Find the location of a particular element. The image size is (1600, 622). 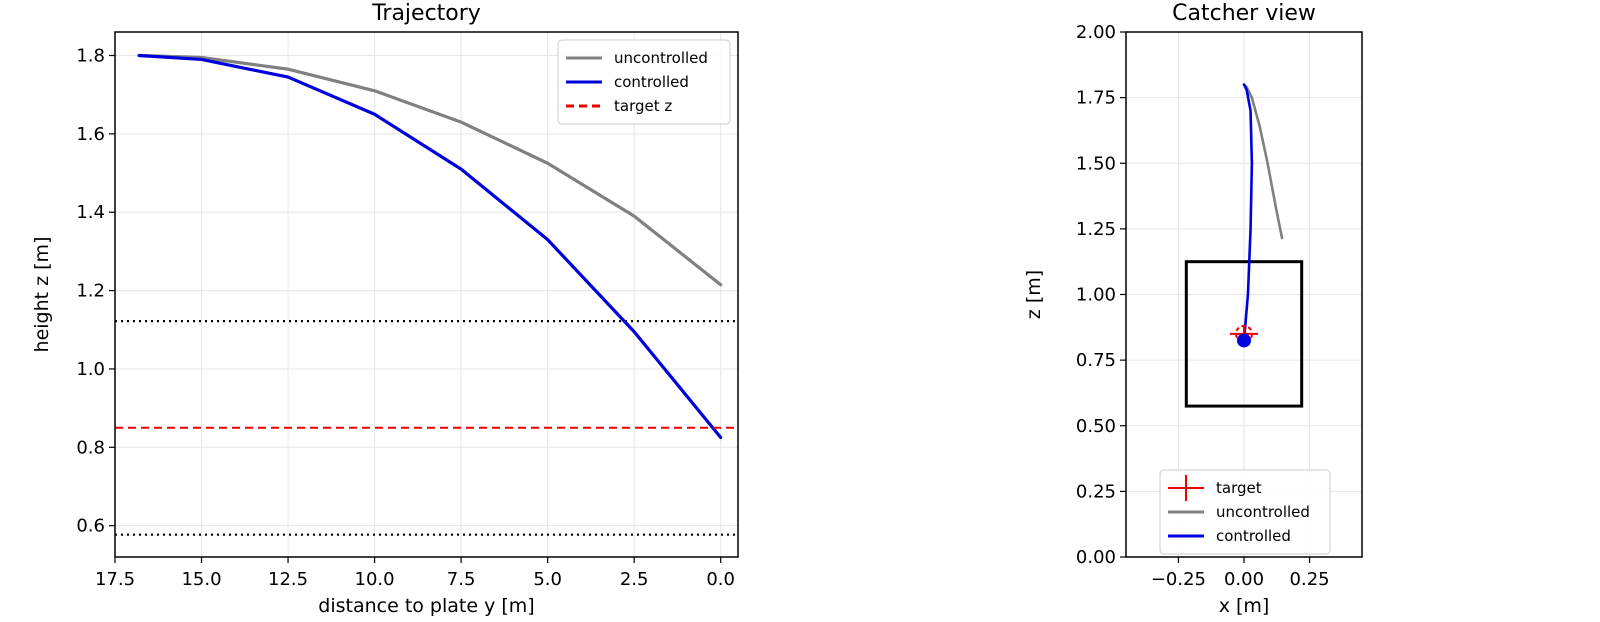

legend: uncontrolled controlled target z is located at coordinates (644, 82).